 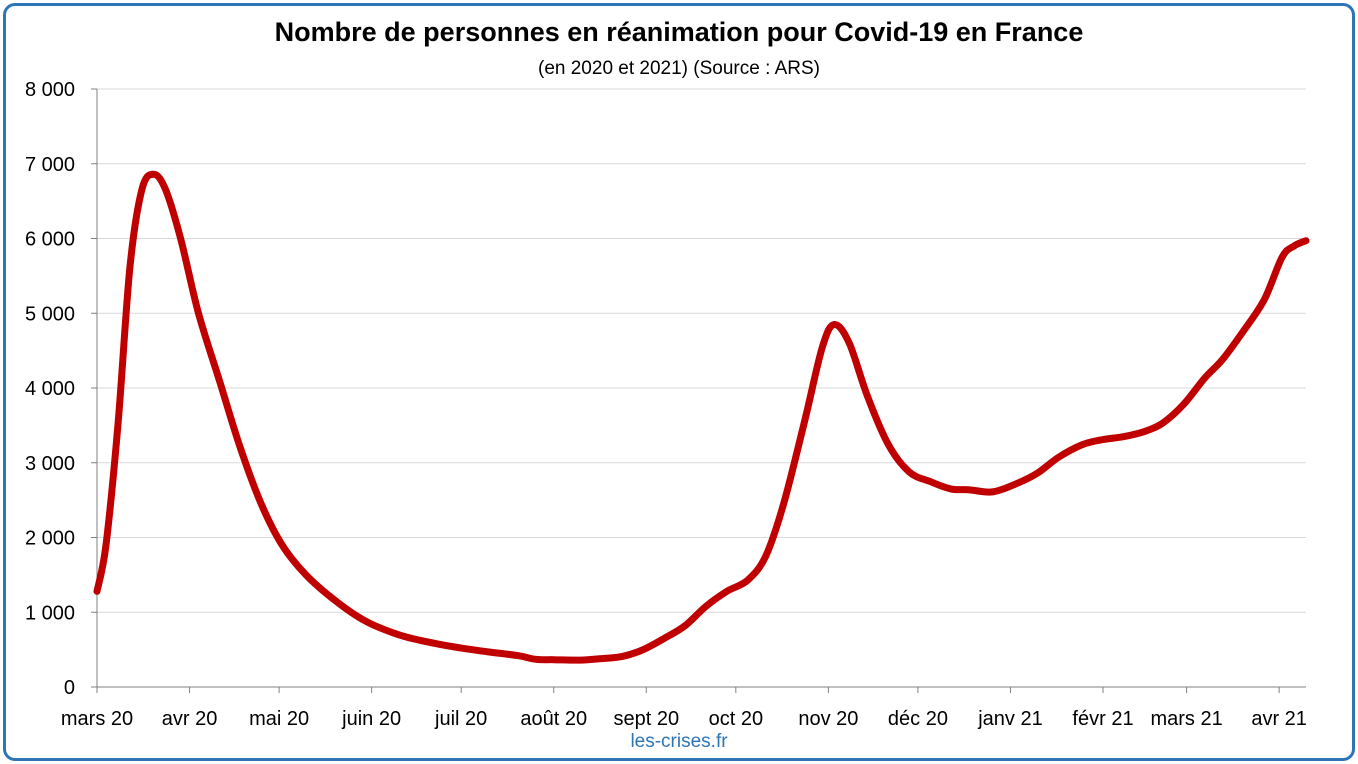 I want to click on x-tick-label: janv 21, so click(x=1010, y=719).